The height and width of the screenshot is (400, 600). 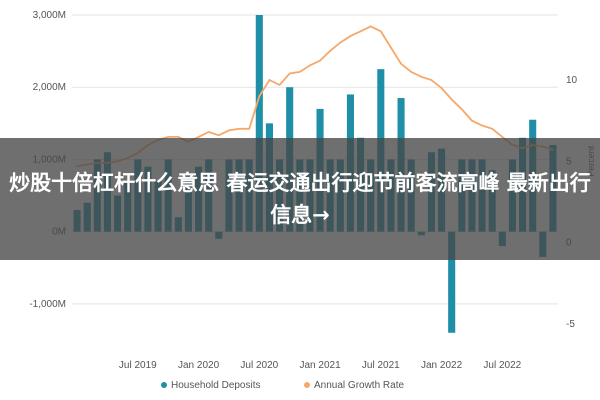 What do you see at coordinates (359, 385) in the screenshot?
I see `legend-label-growth: Annual Growth Rate` at bounding box center [359, 385].